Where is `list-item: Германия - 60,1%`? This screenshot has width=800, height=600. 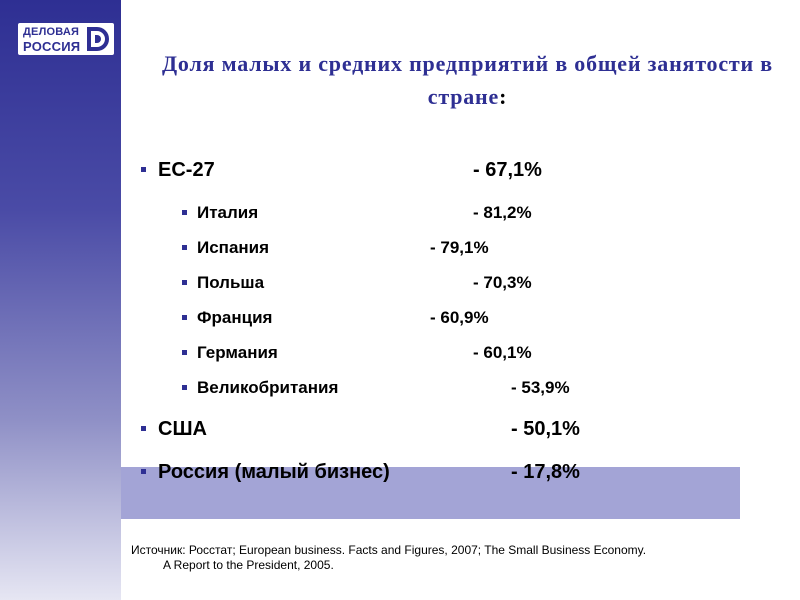
list-item: Германия - 60,1% is located at coordinates (357, 353).